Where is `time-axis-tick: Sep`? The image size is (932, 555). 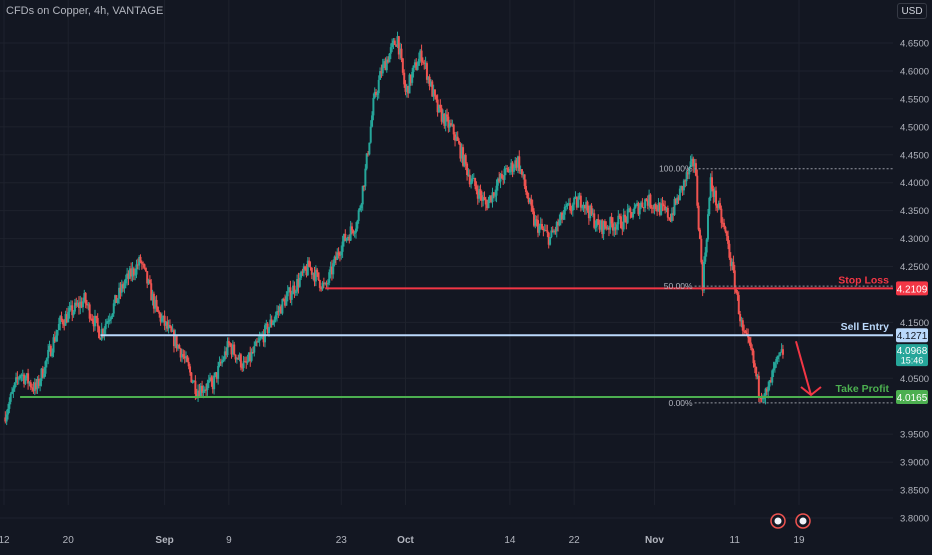
time-axis-tick: Sep is located at coordinates (164, 540).